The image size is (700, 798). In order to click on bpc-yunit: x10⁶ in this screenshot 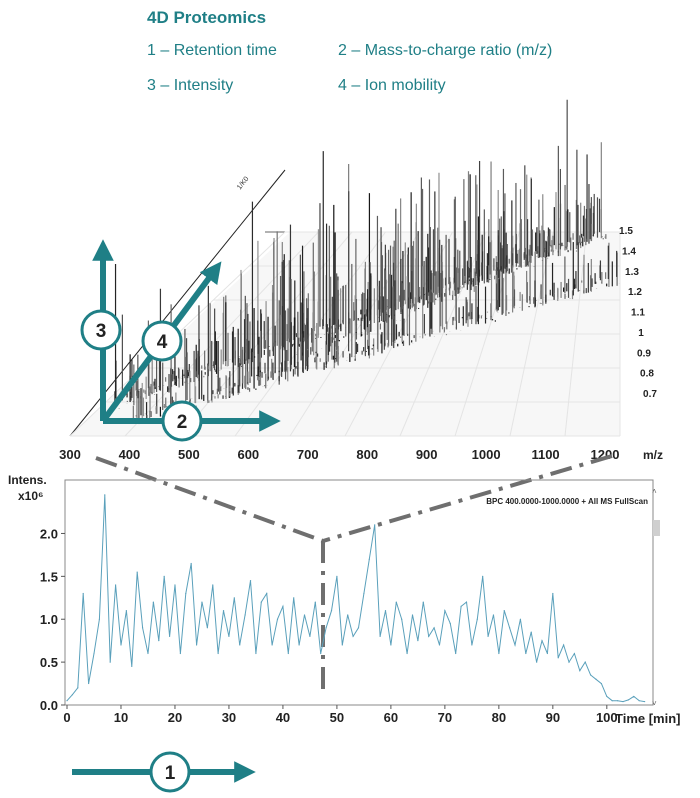, I will do `click(31, 496)`.